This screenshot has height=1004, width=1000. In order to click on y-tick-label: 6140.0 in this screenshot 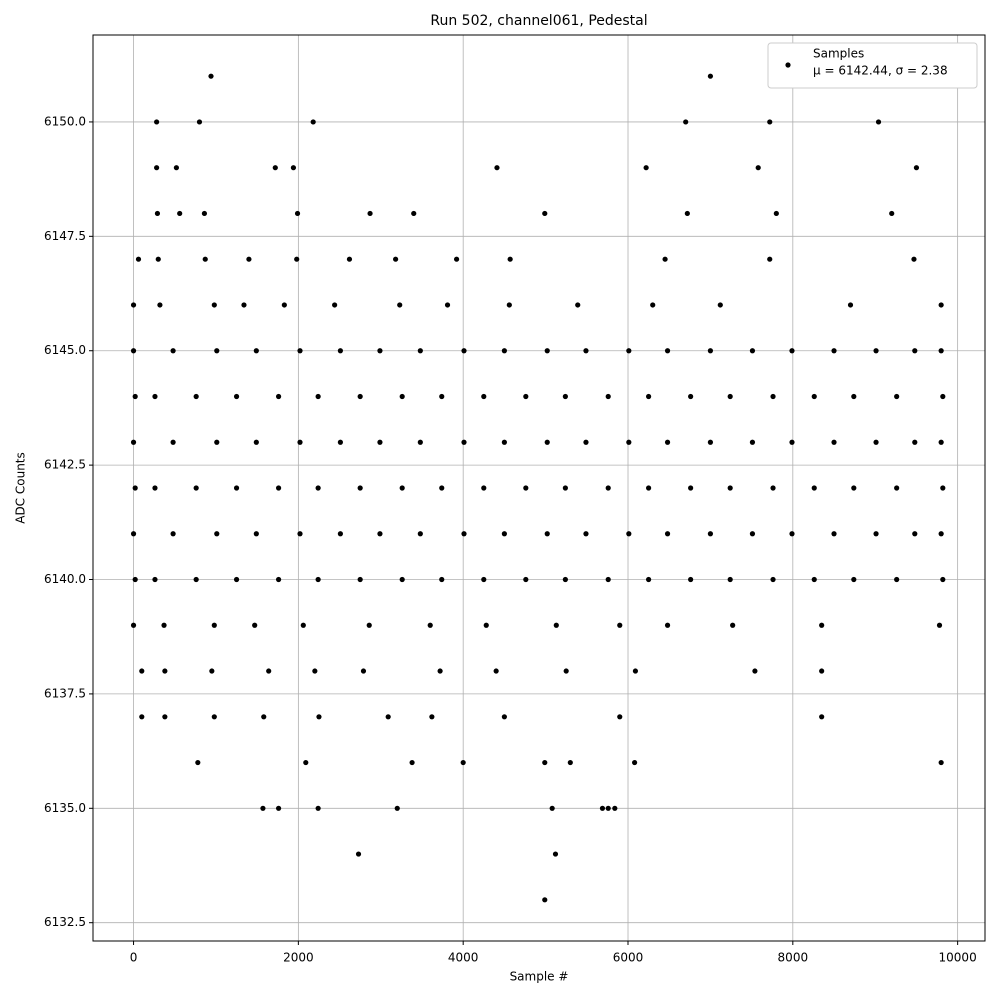, I will do `click(65, 579)`.